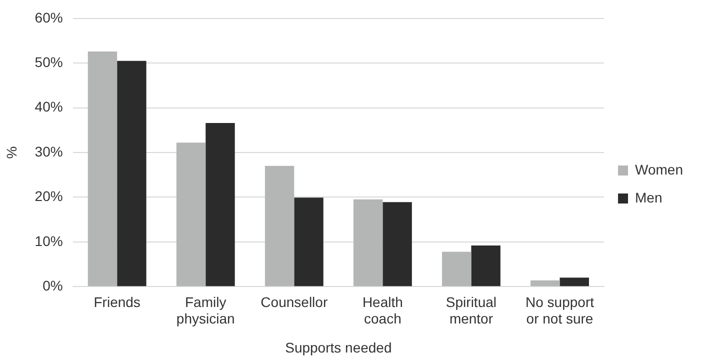 This screenshot has width=703, height=361. I want to click on x-tick-label: No support or not sure, so click(560, 310).